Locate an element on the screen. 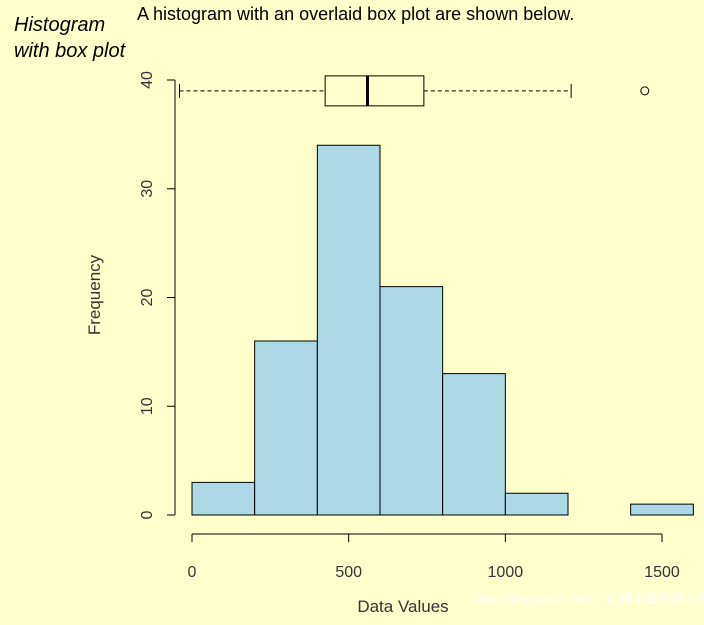 The height and width of the screenshot is (625, 704). box-iqr is located at coordinates (374, 91).